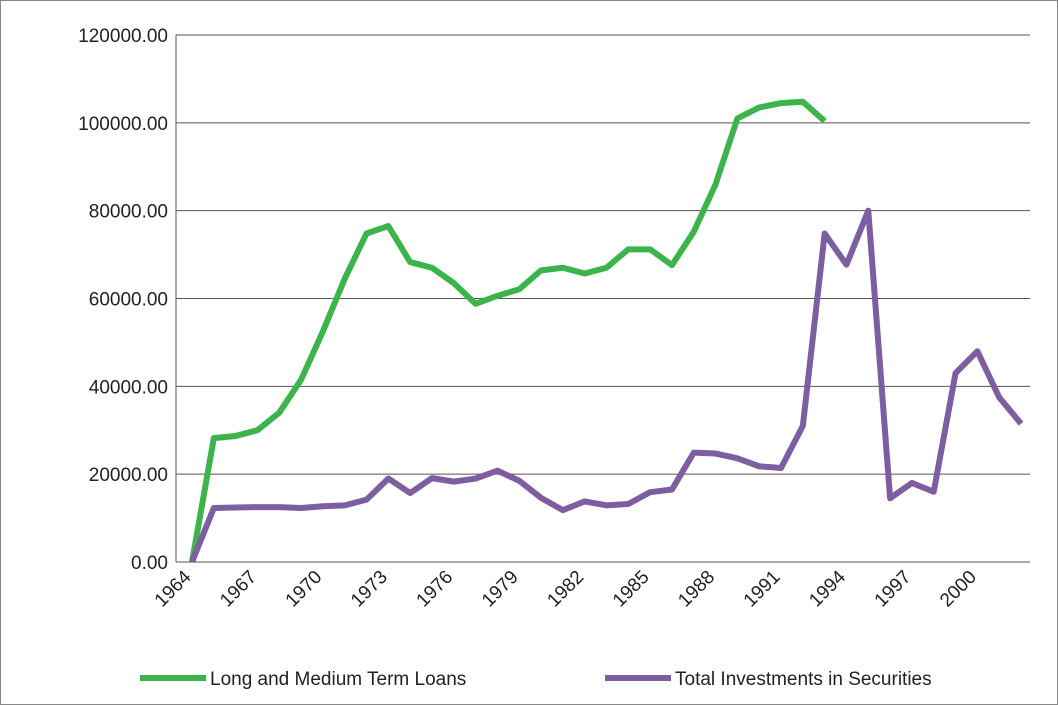  What do you see at coordinates (128, 387) in the screenshot?
I see `y-tick-label: 40000.00` at bounding box center [128, 387].